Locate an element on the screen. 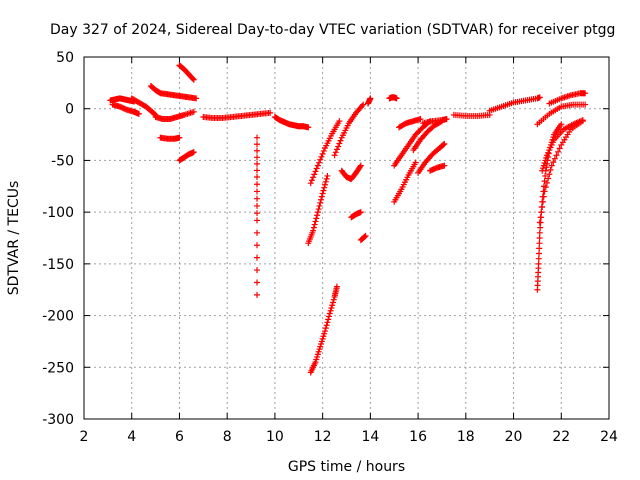  y-axis-label: SDTVAR / TECUs is located at coordinates (14, 238).